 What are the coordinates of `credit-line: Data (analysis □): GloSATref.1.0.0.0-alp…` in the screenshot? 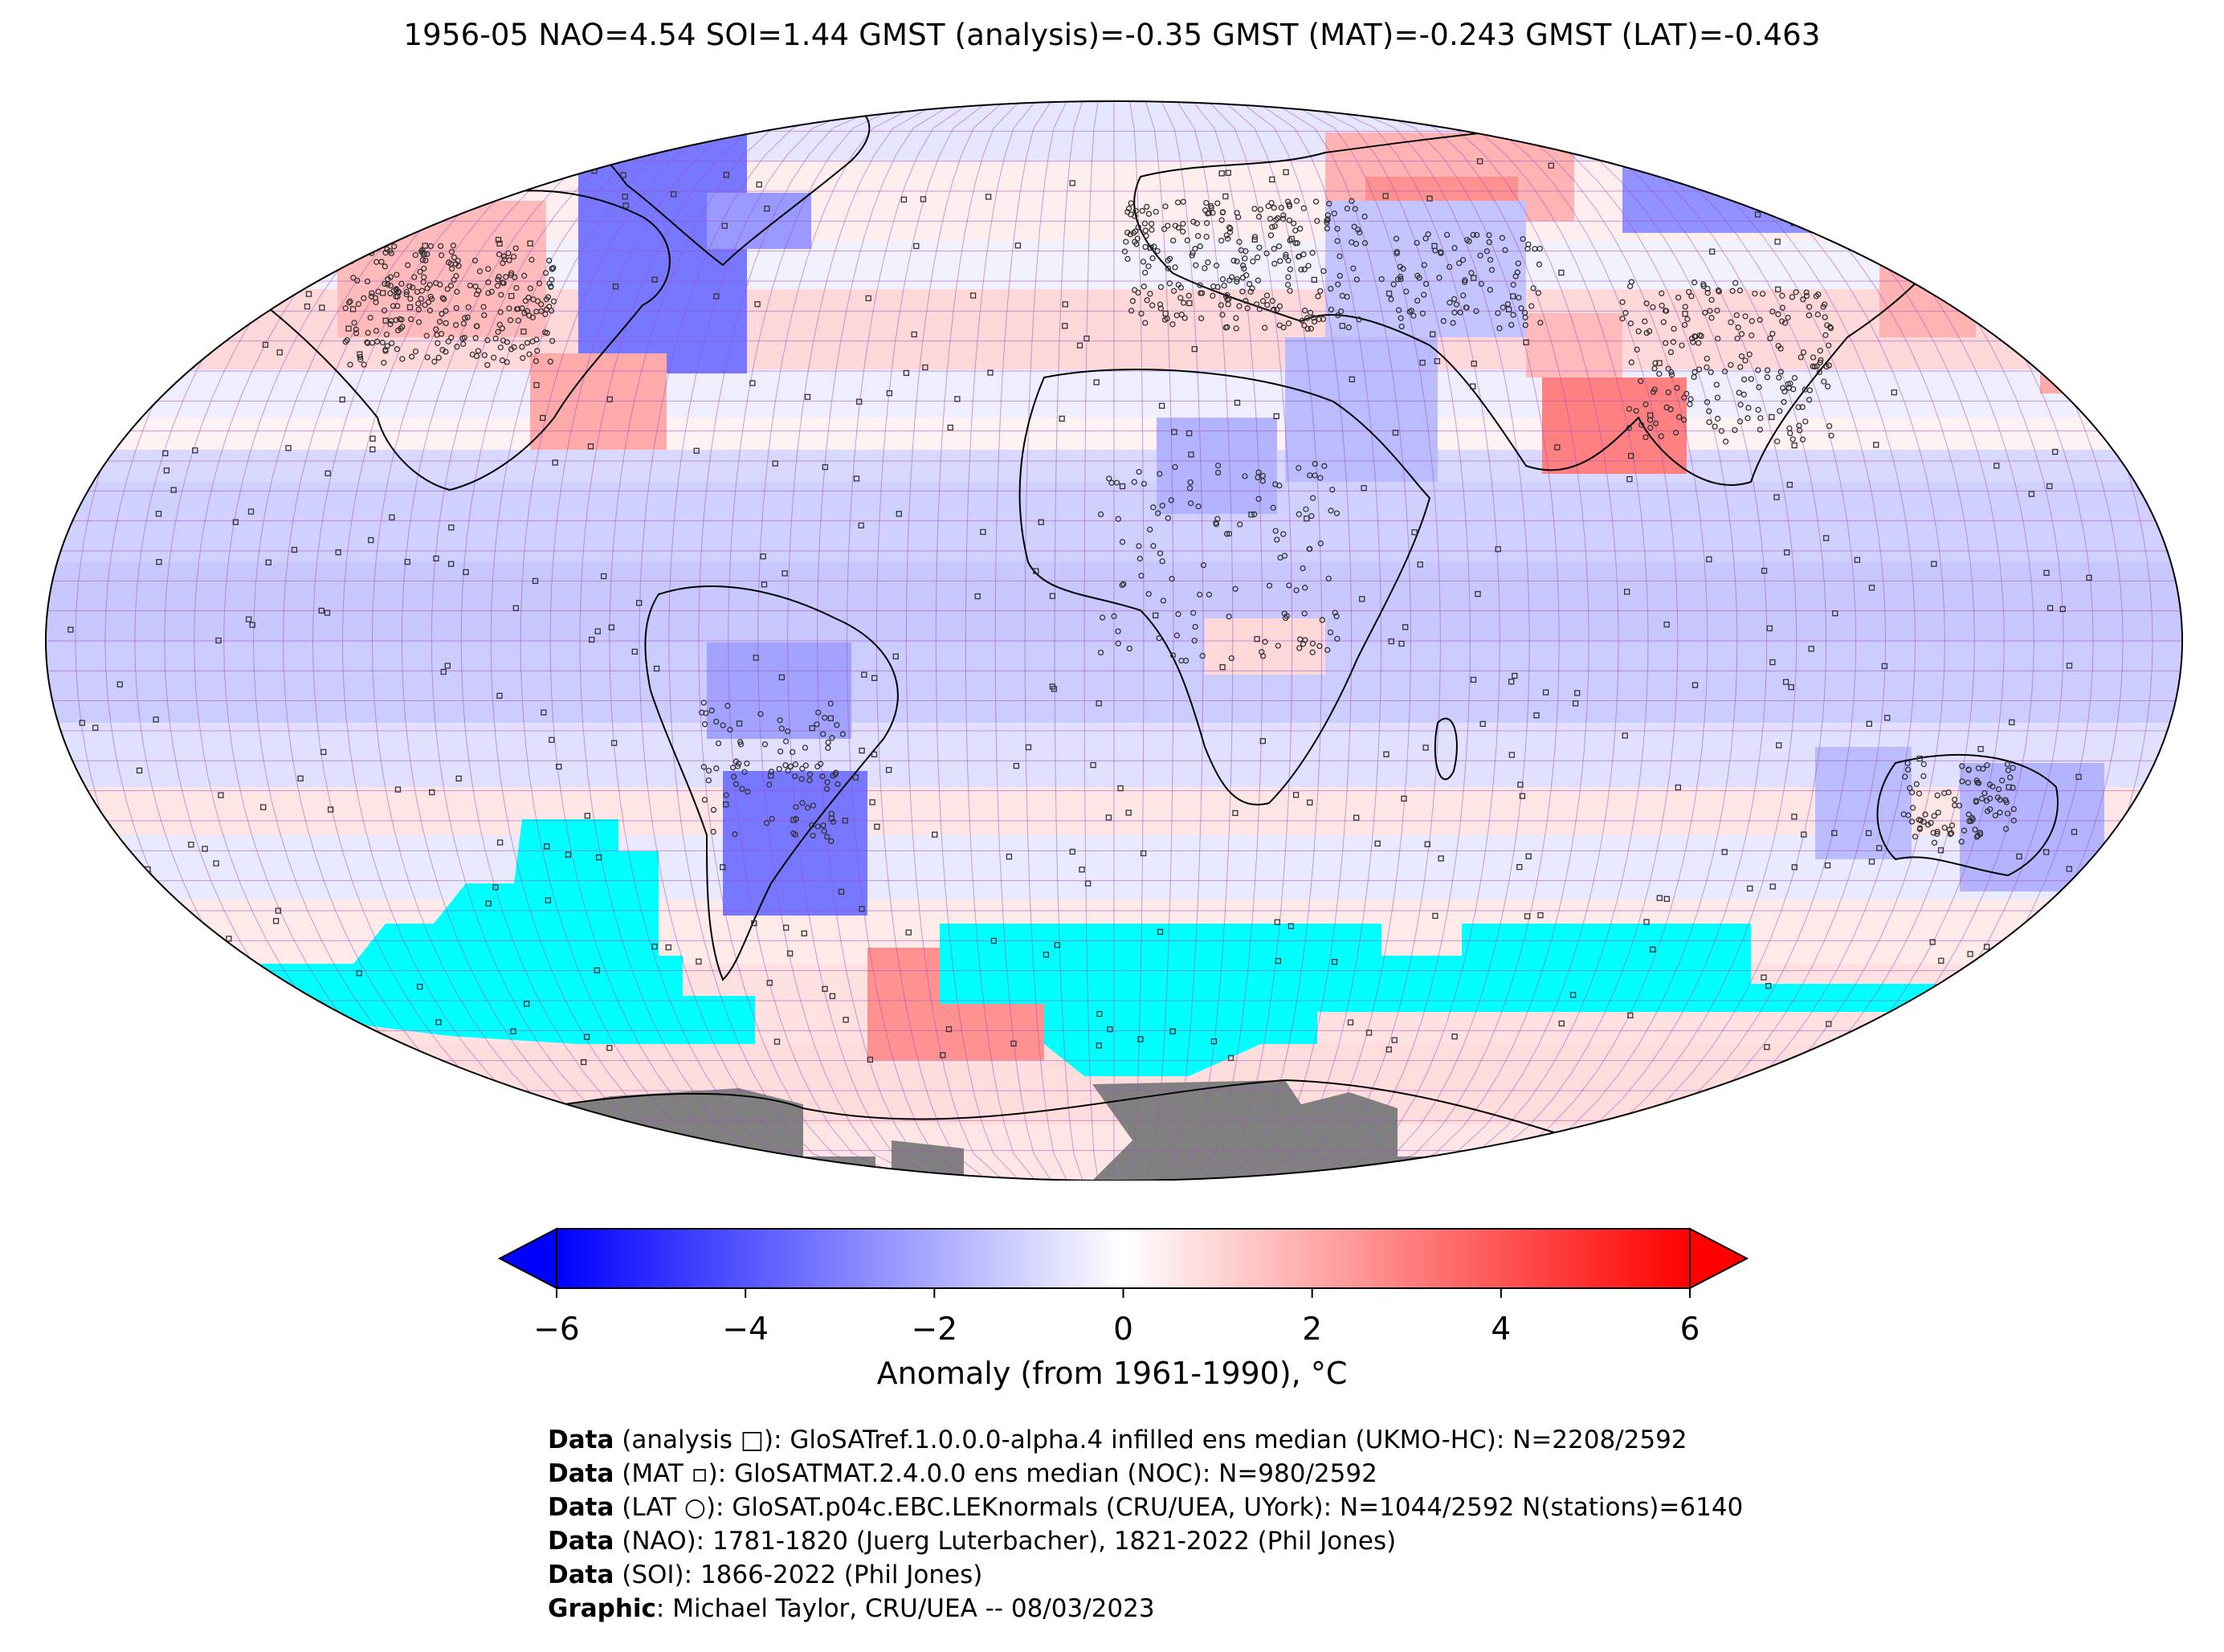 It's located at (1117, 1440).